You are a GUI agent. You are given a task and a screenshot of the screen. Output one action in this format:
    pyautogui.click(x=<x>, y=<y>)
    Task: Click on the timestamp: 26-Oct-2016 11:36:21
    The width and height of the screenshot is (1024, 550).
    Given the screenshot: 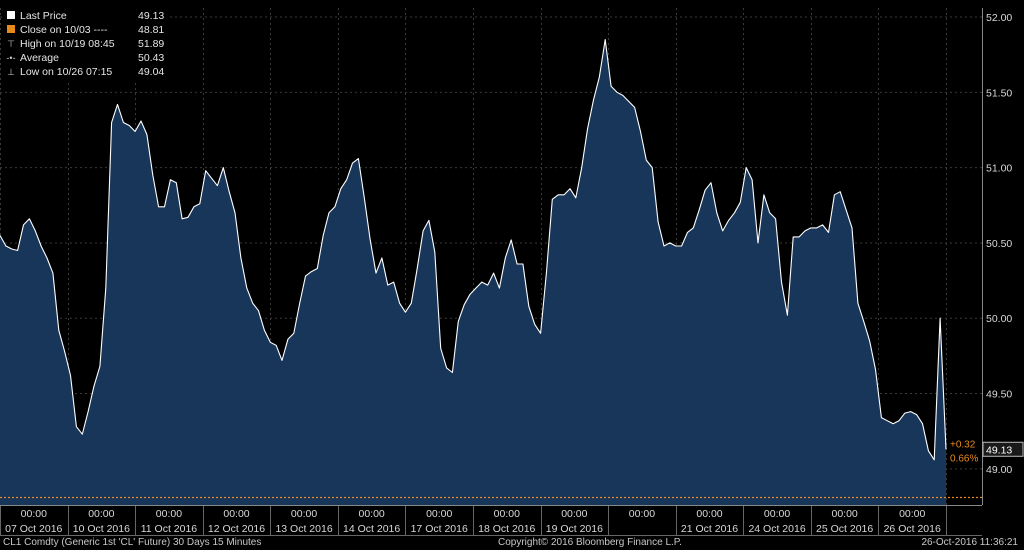 What is the action you would take?
    pyautogui.click(x=969, y=542)
    